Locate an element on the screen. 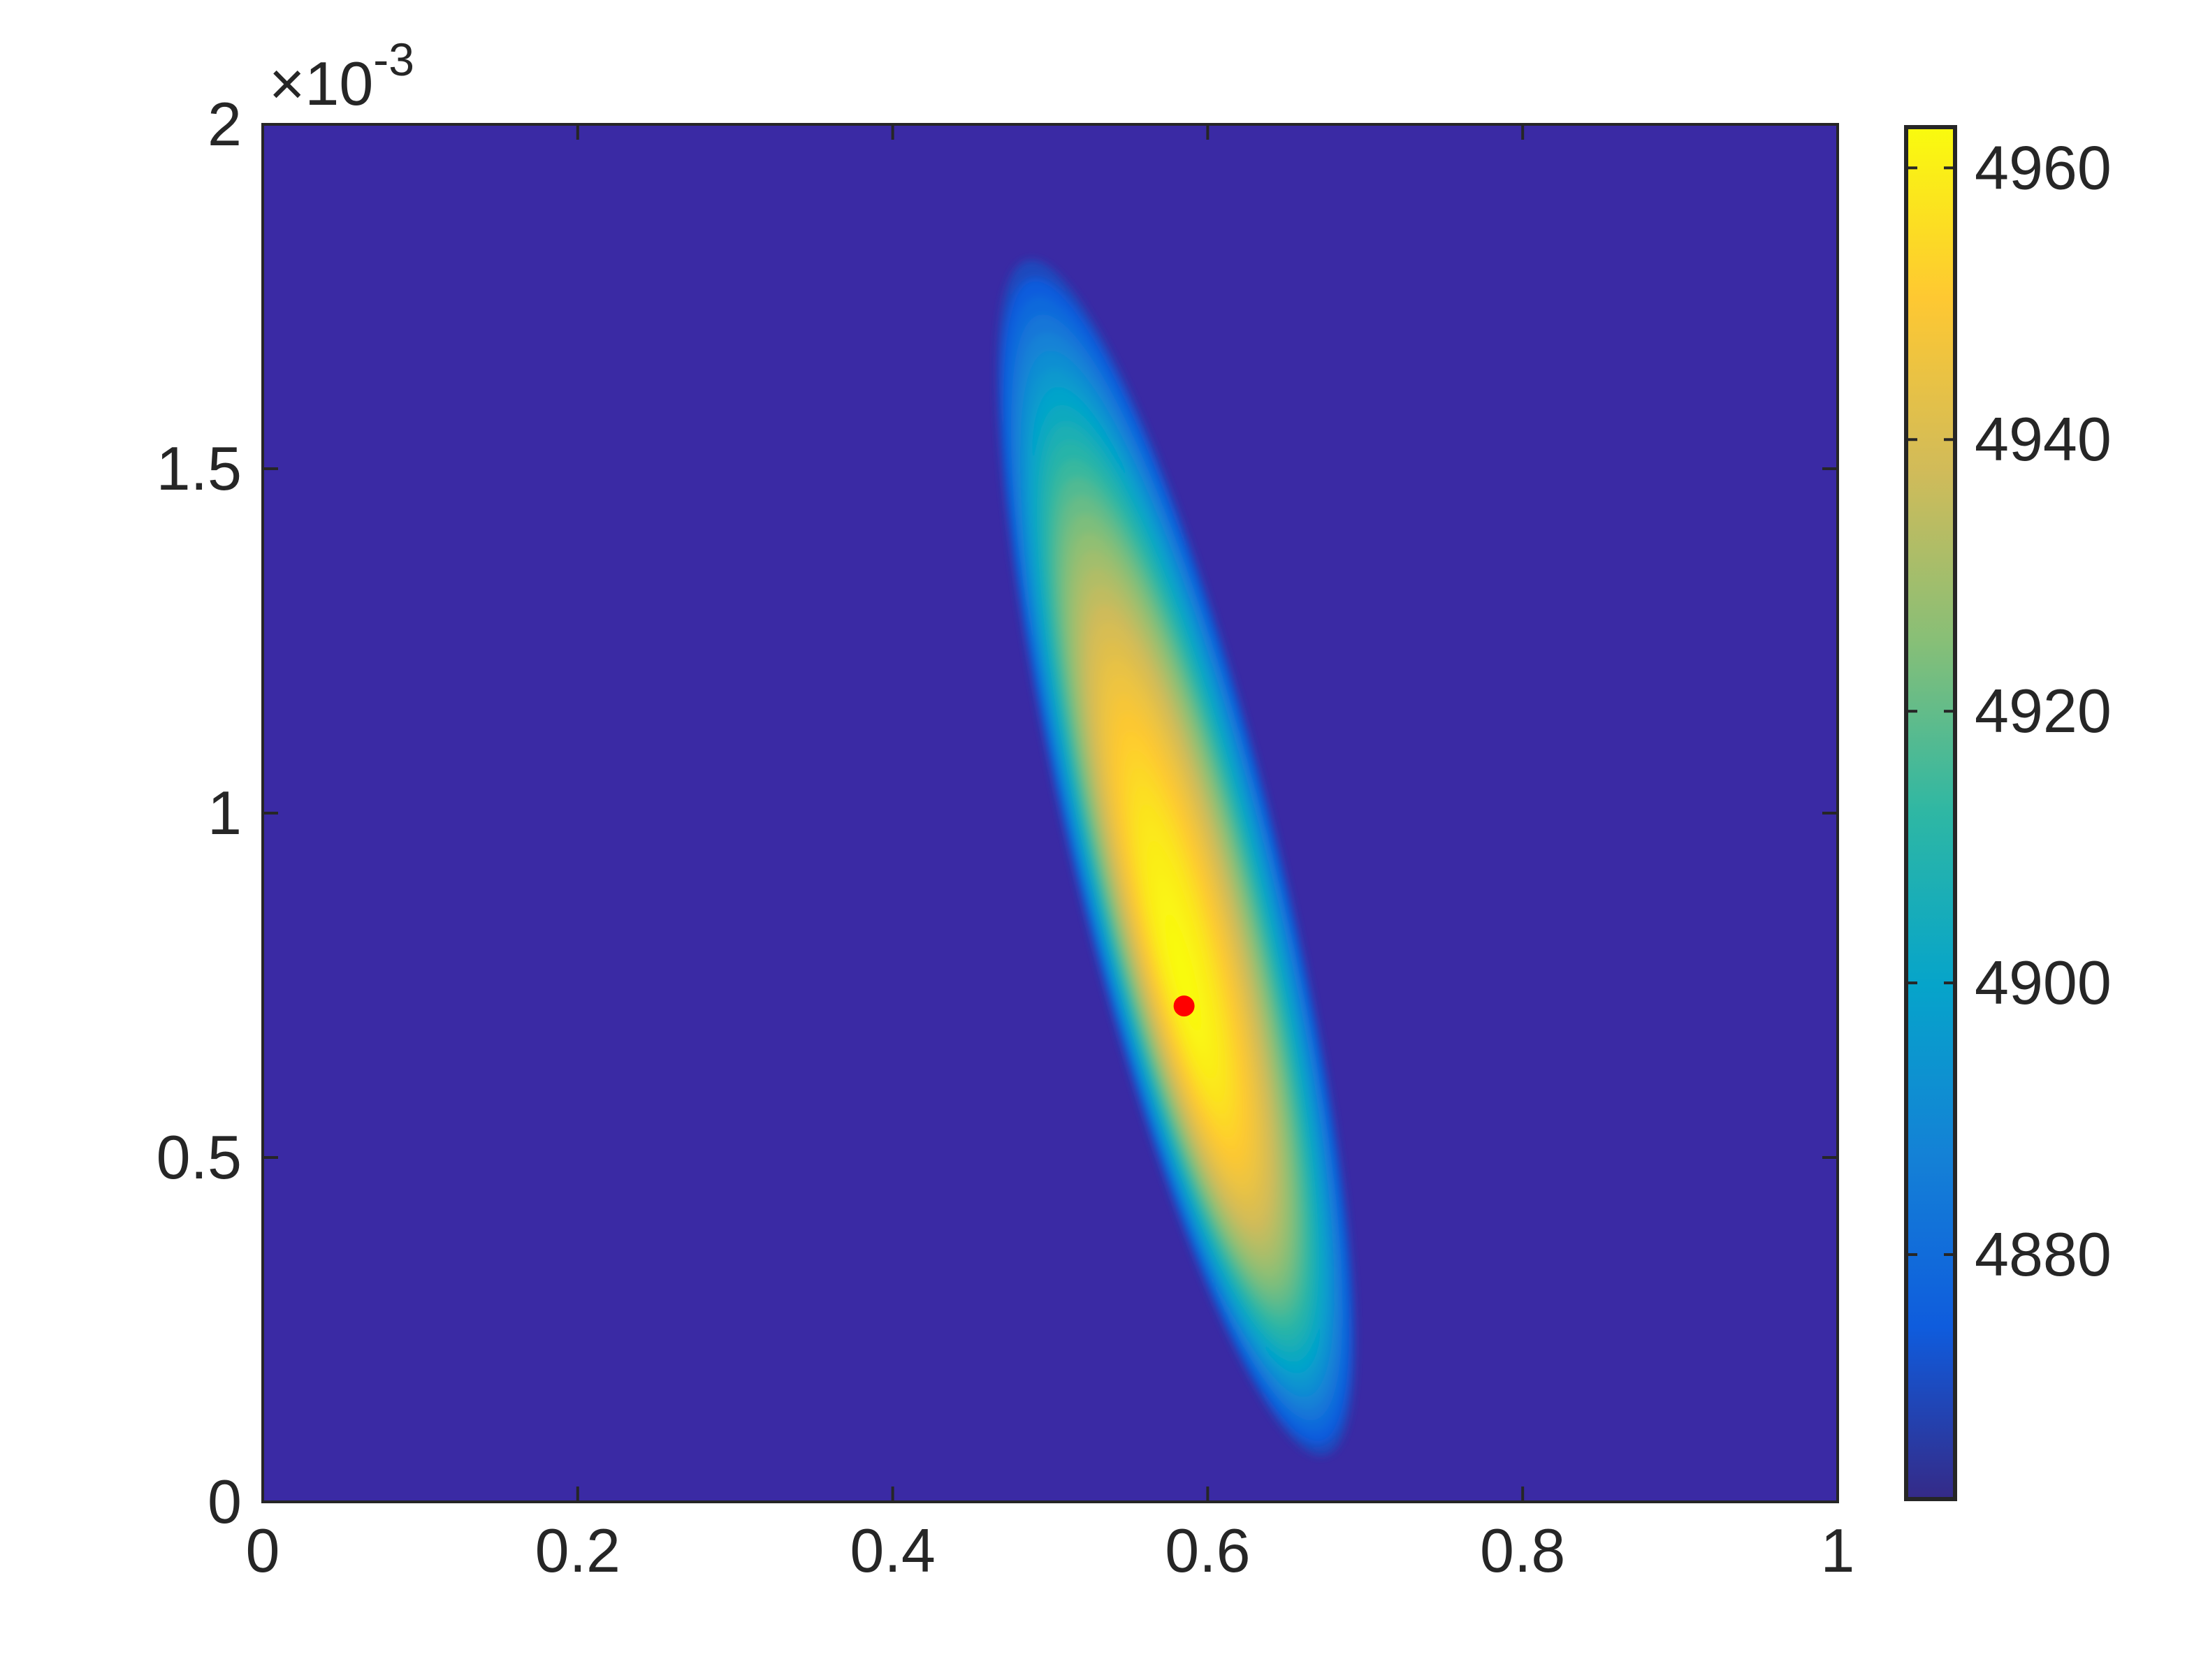 This screenshot has width=2201, height=1680. x-tick-label: 0 is located at coordinates (263, 1551).